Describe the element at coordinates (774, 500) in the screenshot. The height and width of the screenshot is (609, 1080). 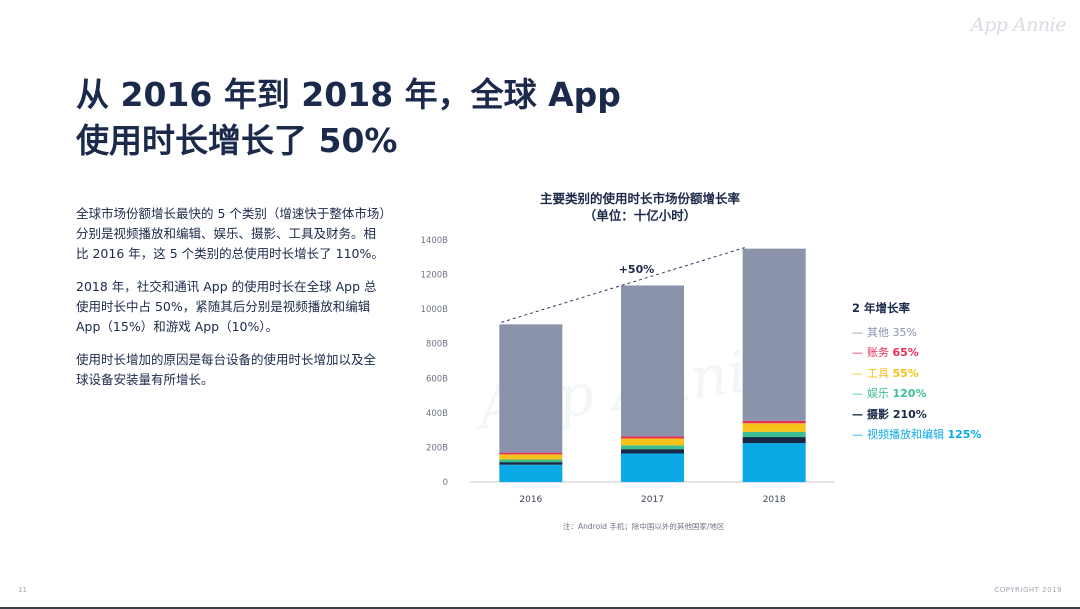
I see `x-tick-label: 2018` at that location.